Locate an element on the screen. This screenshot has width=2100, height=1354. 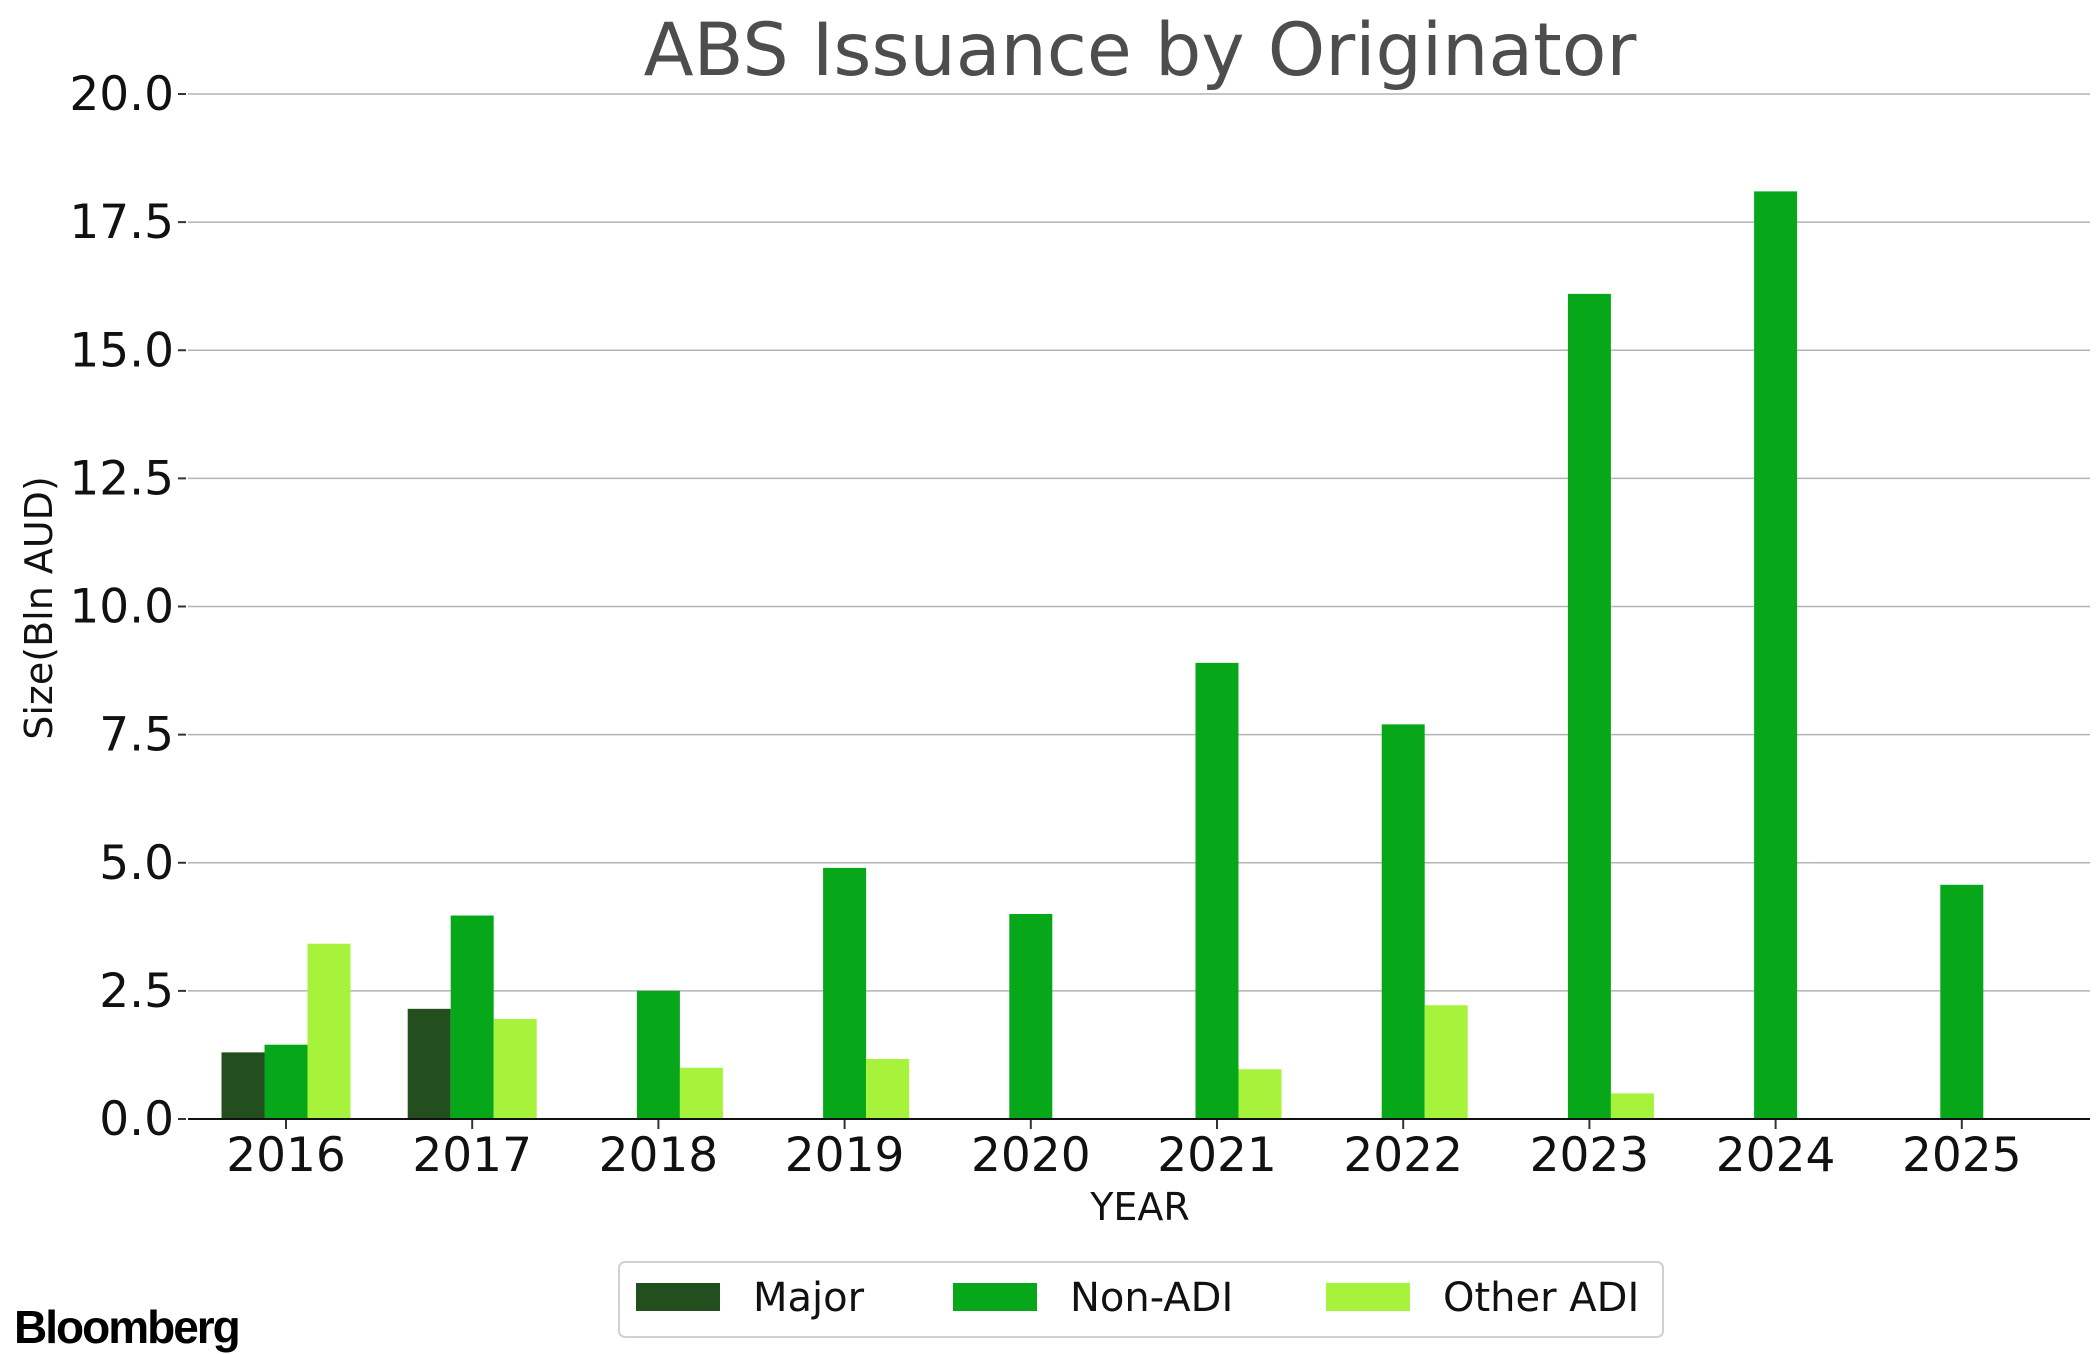
bar-non-adi-2021 is located at coordinates (1217, 890).